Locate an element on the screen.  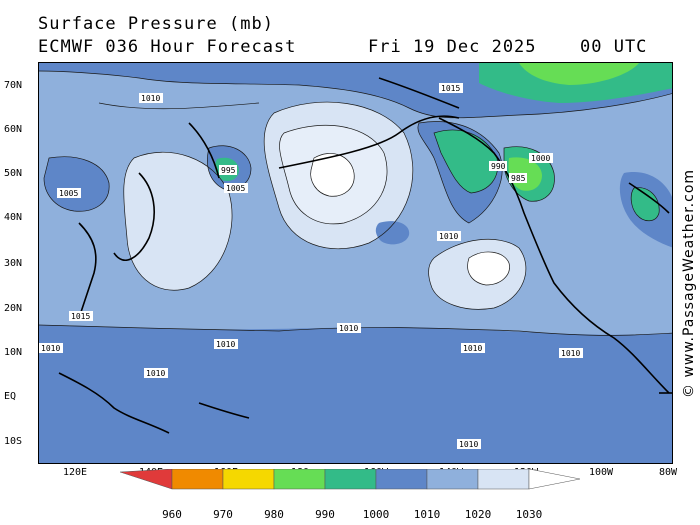
svg-text: 985 is located at coordinates (518, 178).